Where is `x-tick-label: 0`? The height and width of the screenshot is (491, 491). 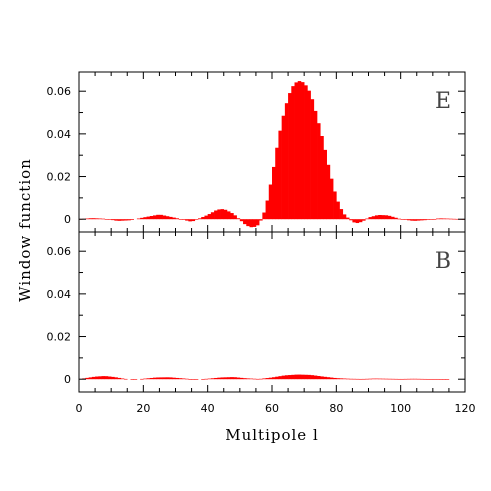 x-tick-label: 0 is located at coordinates (79, 408).